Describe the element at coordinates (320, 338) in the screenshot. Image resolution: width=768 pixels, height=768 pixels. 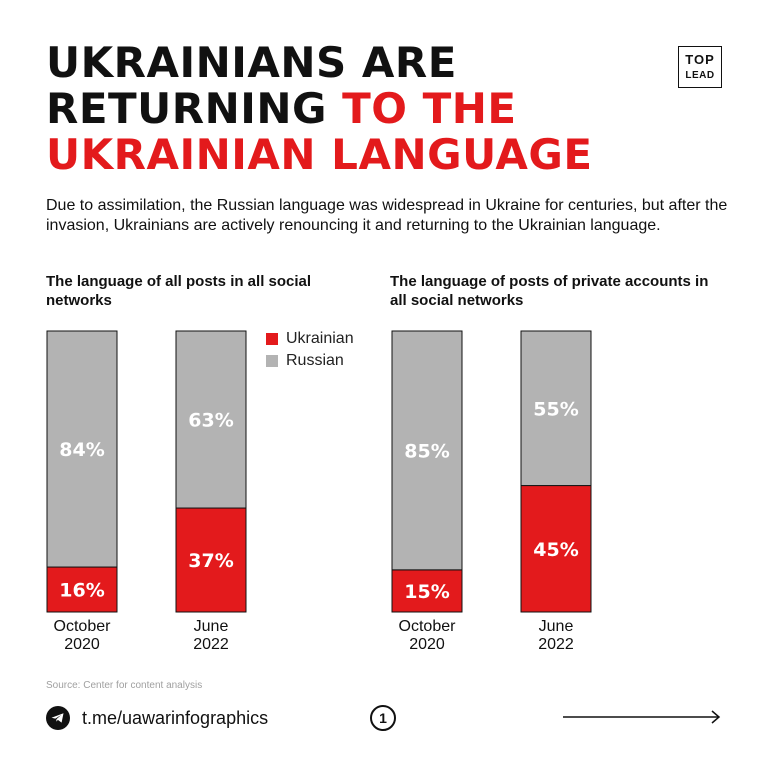
I see `legend-label-ukrainian: Ukrainian` at that location.